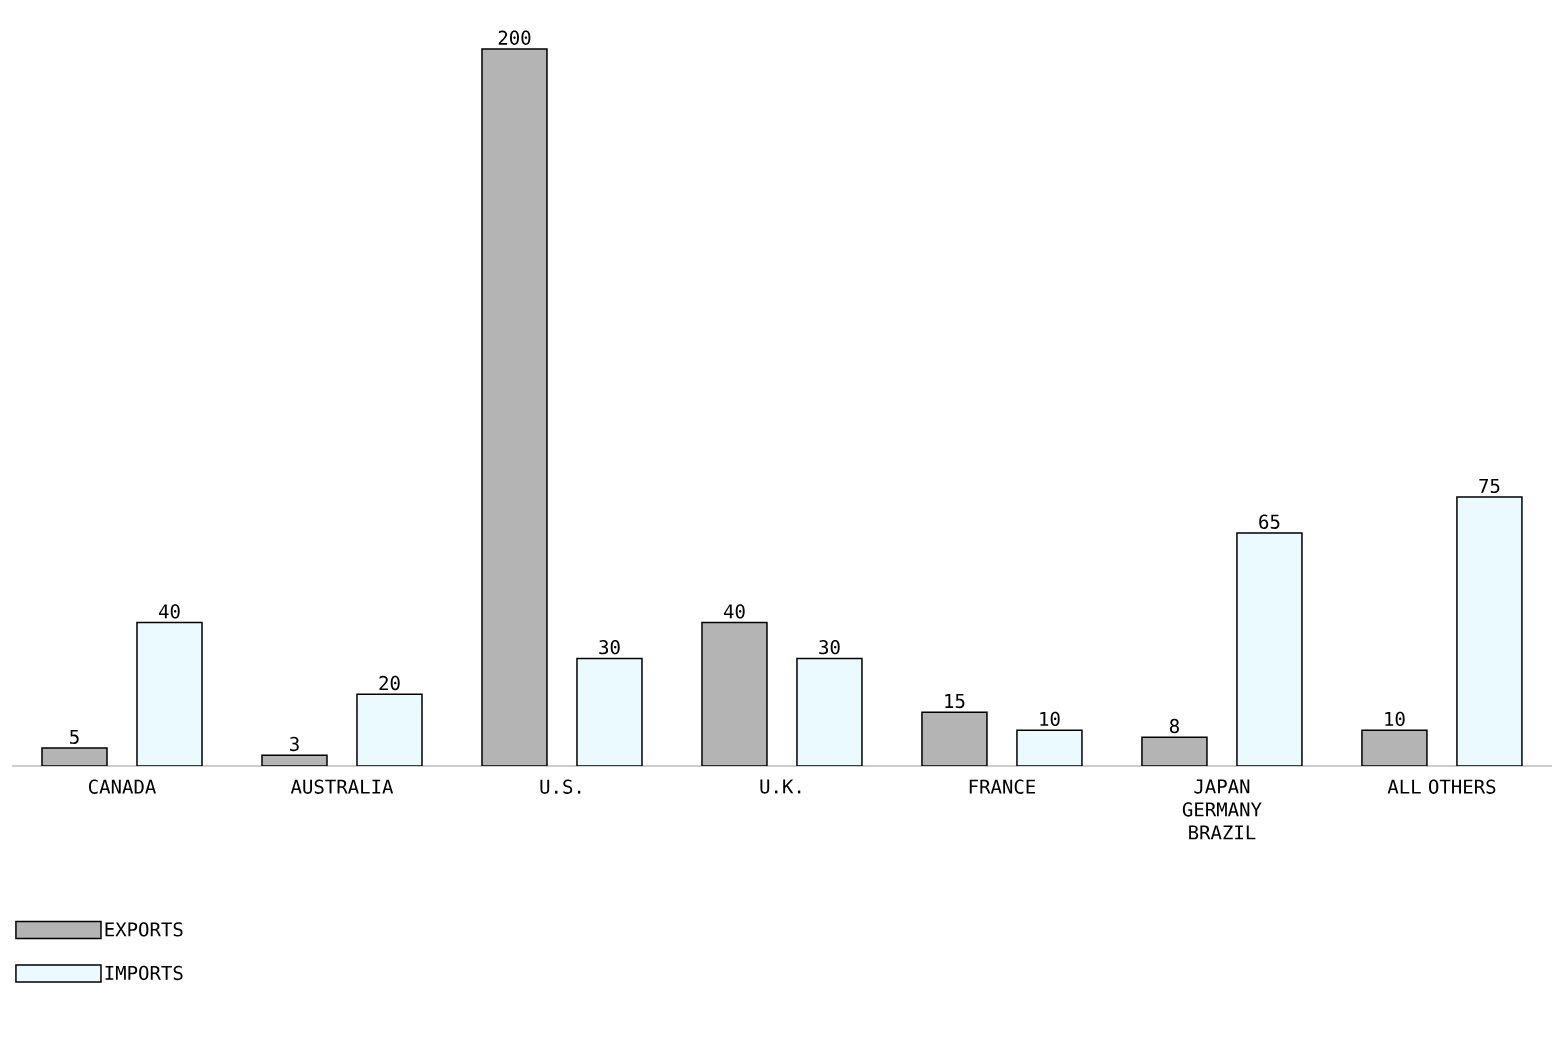  Describe the element at coordinates (560, 786) in the screenshot. I see `x-tick-label: U.S.` at that location.